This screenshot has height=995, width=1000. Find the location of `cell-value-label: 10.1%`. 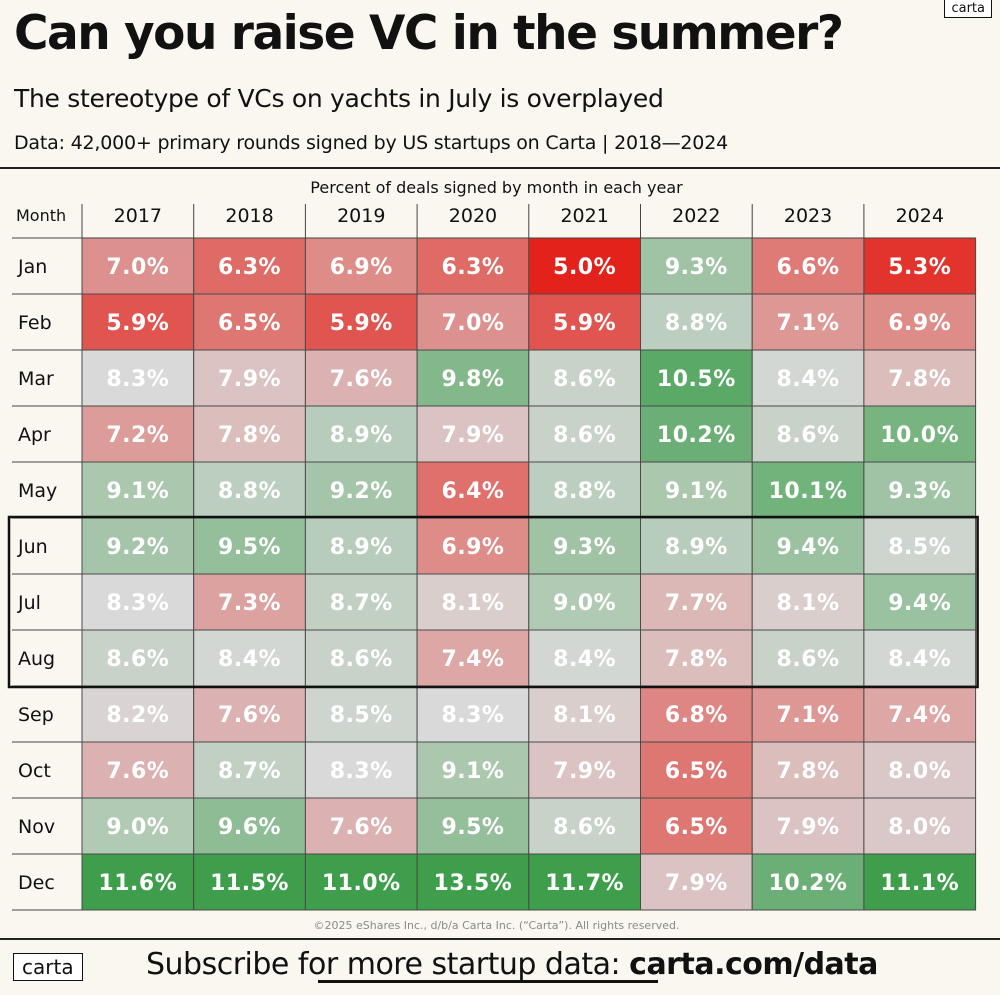

cell-value-label: 10.1% is located at coordinates (808, 491).